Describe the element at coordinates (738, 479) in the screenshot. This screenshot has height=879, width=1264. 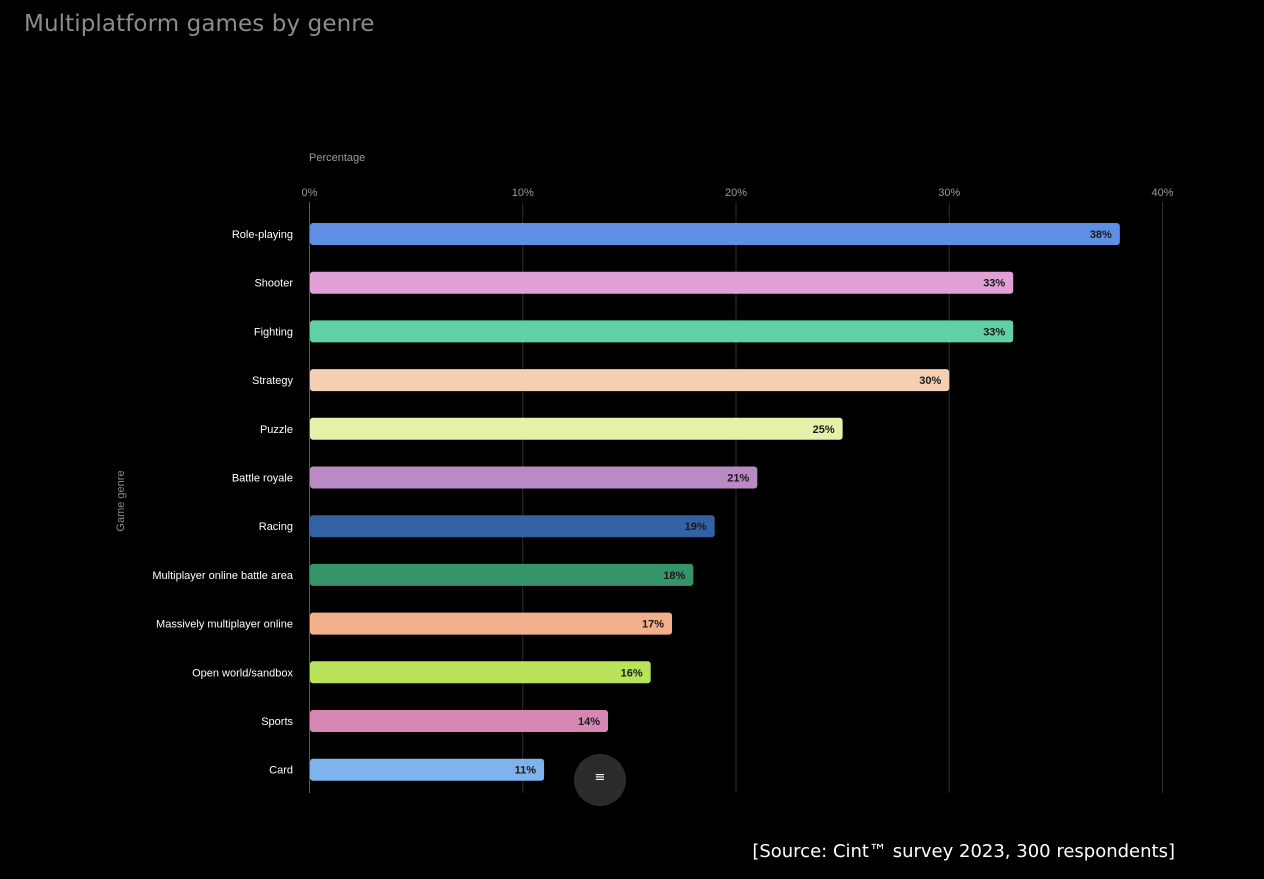
I see `bar-value-label: 21%` at that location.